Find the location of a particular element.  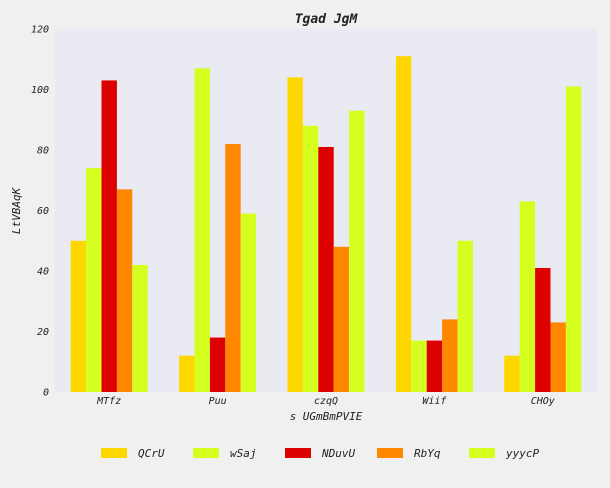

bar-wSaj-czqQ is located at coordinates (310, 259).